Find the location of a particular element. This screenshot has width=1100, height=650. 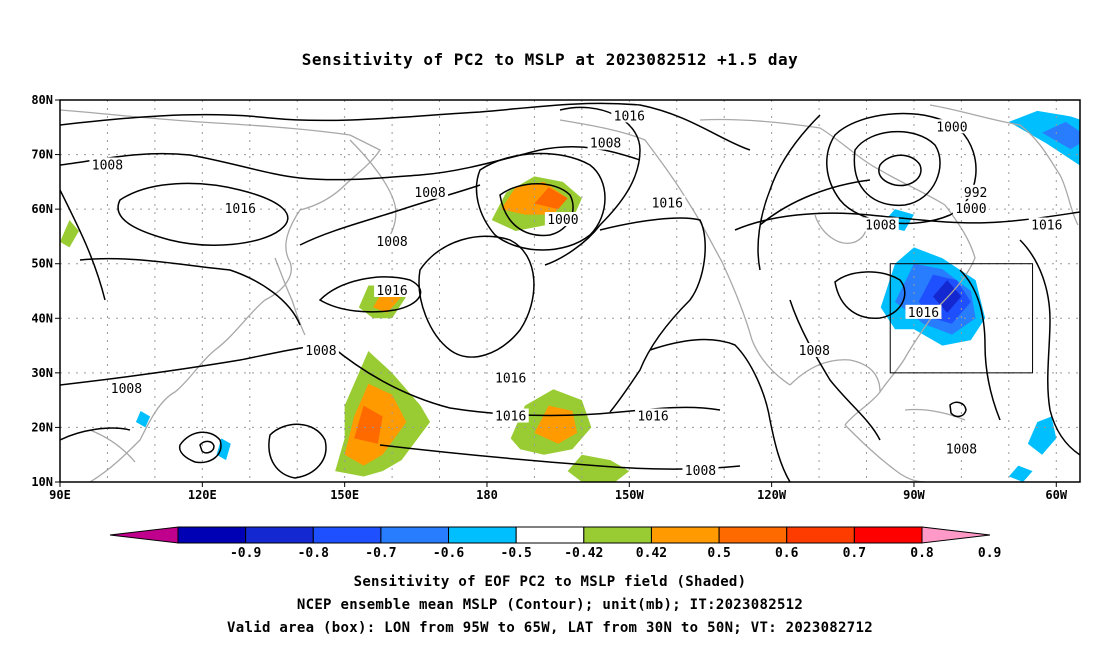

coastline-greenland is located at coordinates (1004, 165).